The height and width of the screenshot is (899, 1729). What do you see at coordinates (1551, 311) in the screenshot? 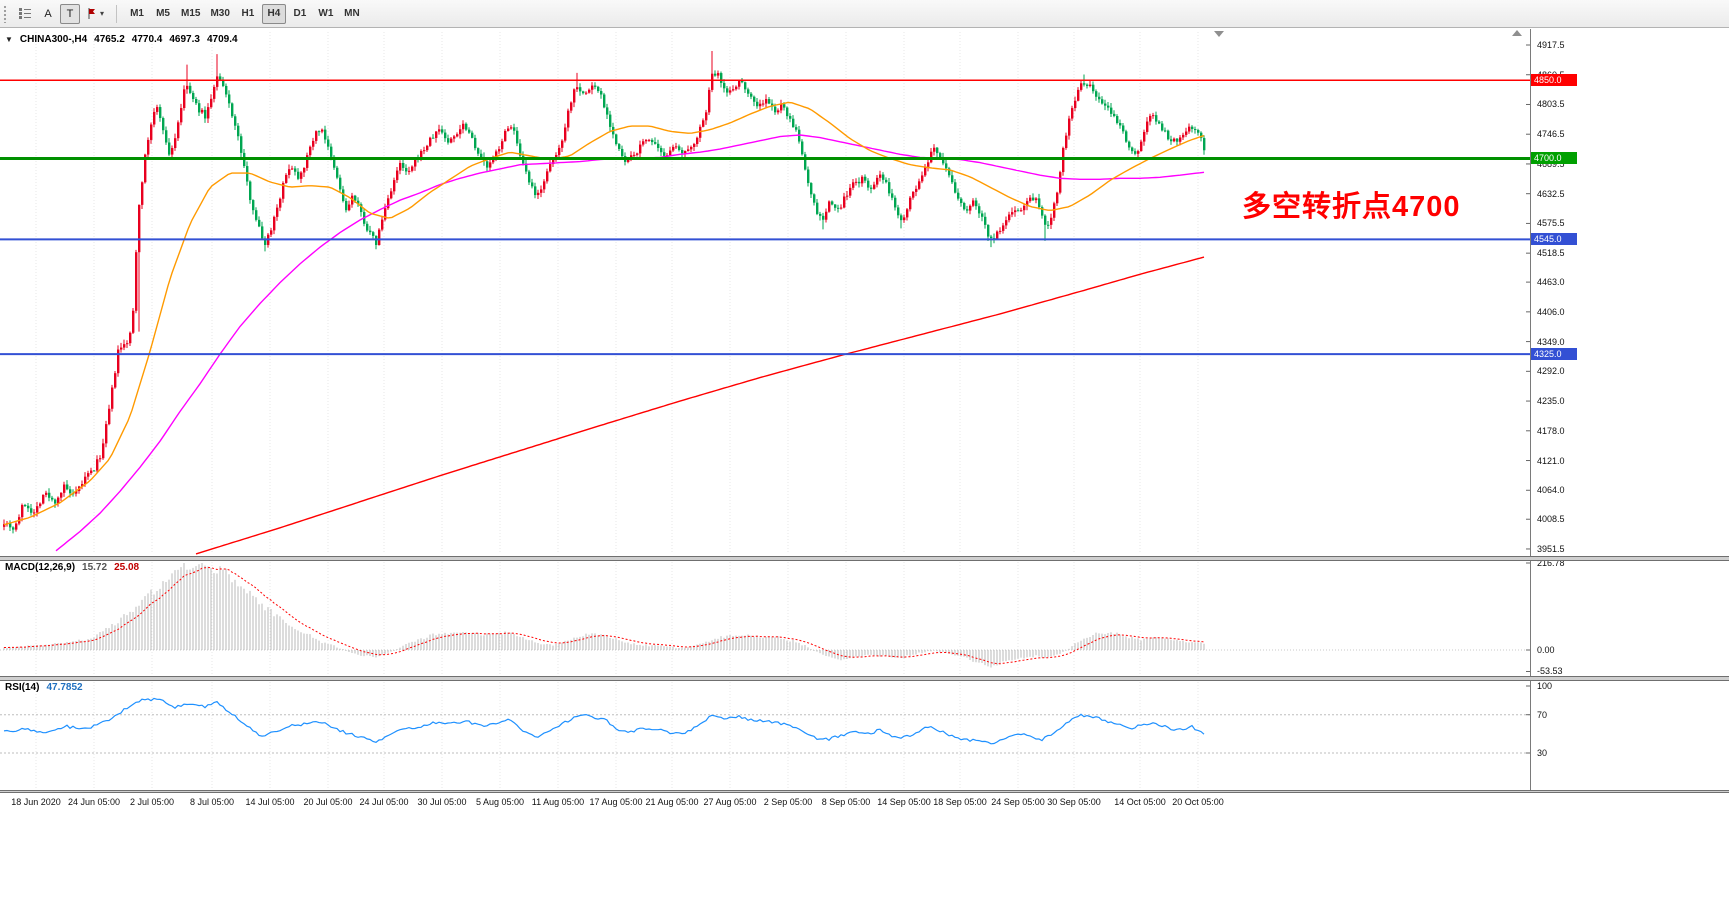
I see `price-axis-label: 4406.0` at bounding box center [1551, 311].